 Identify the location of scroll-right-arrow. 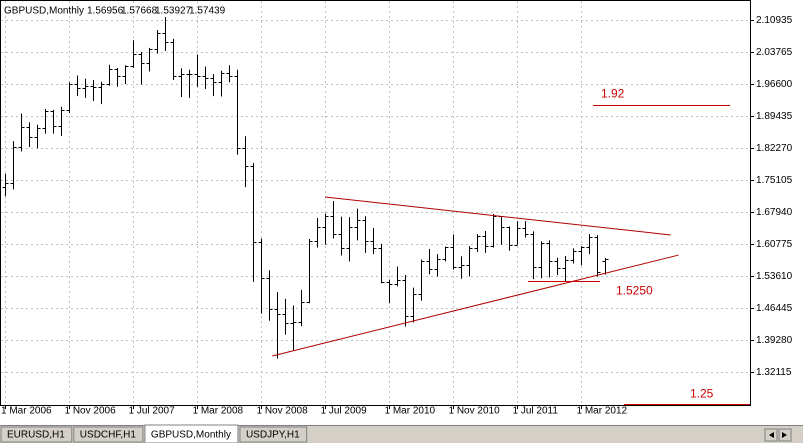
(784, 435).